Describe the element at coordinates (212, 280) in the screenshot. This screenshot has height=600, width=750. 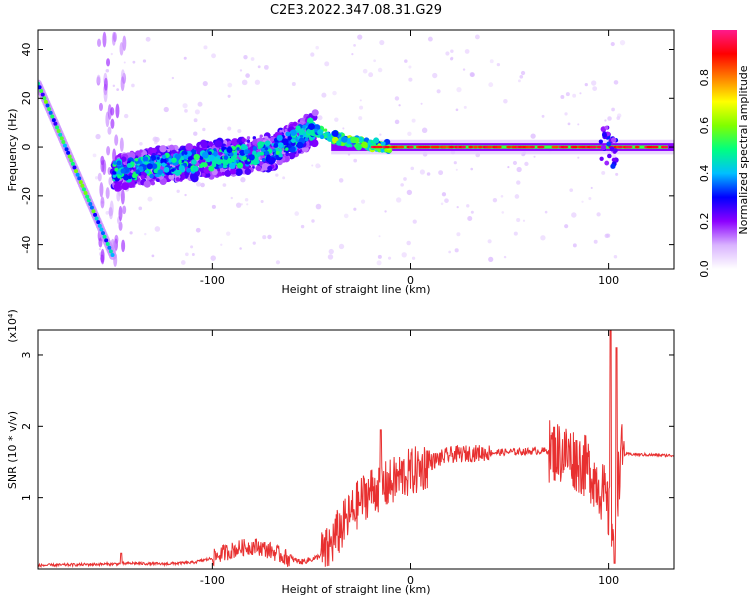
I see `x-tick-label: -100` at that location.